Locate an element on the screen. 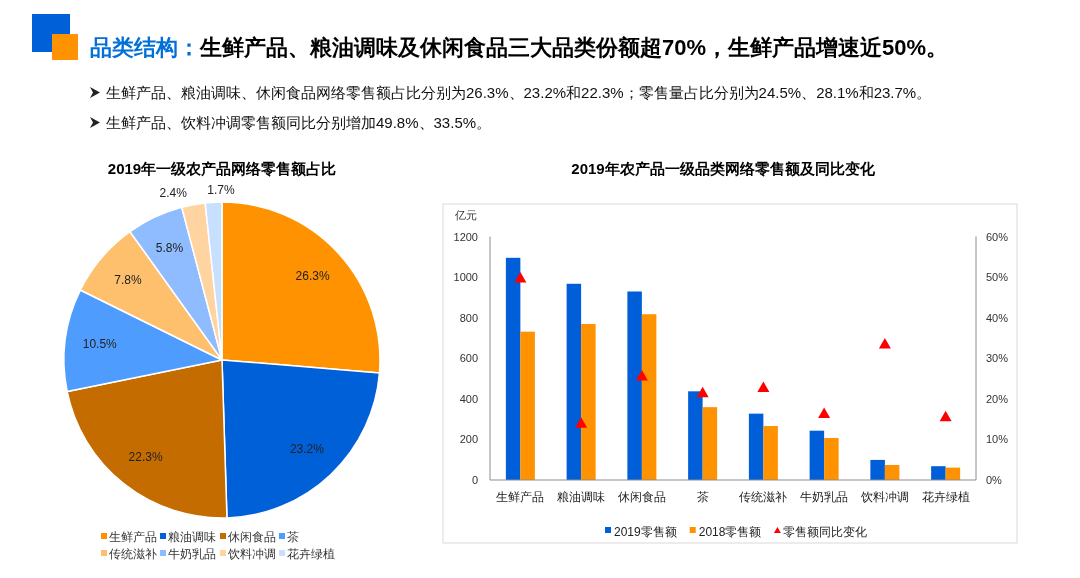  text: 生鲜产品、饮料冲调零售额同比分别增加49.8%、33.5%。 is located at coordinates (299, 122).